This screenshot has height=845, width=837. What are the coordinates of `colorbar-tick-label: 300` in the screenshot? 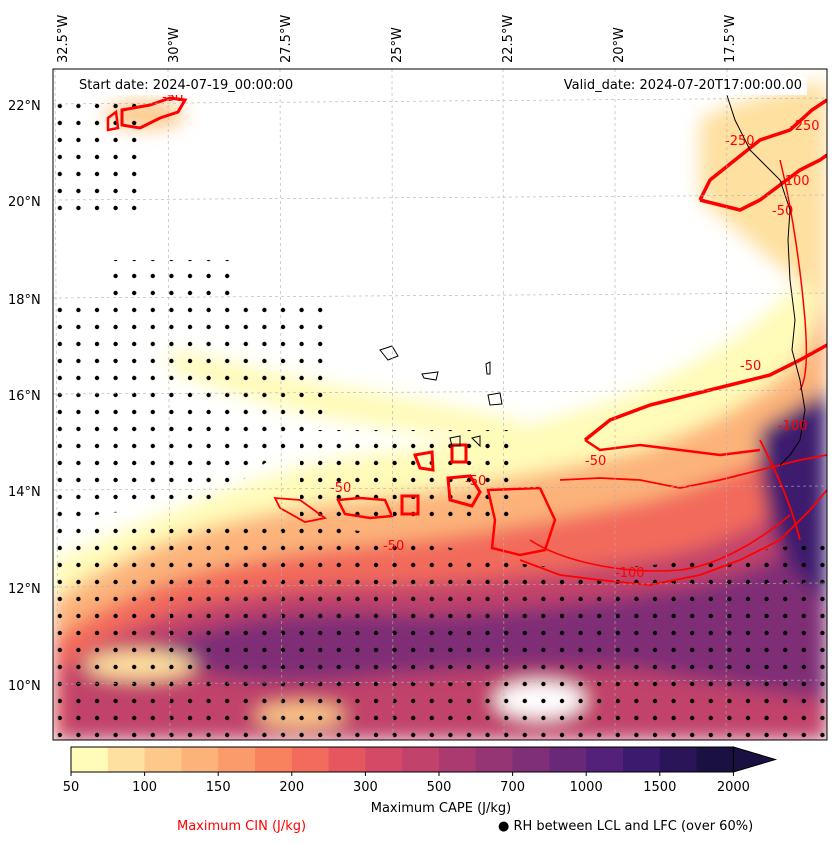 It's located at (365, 787).